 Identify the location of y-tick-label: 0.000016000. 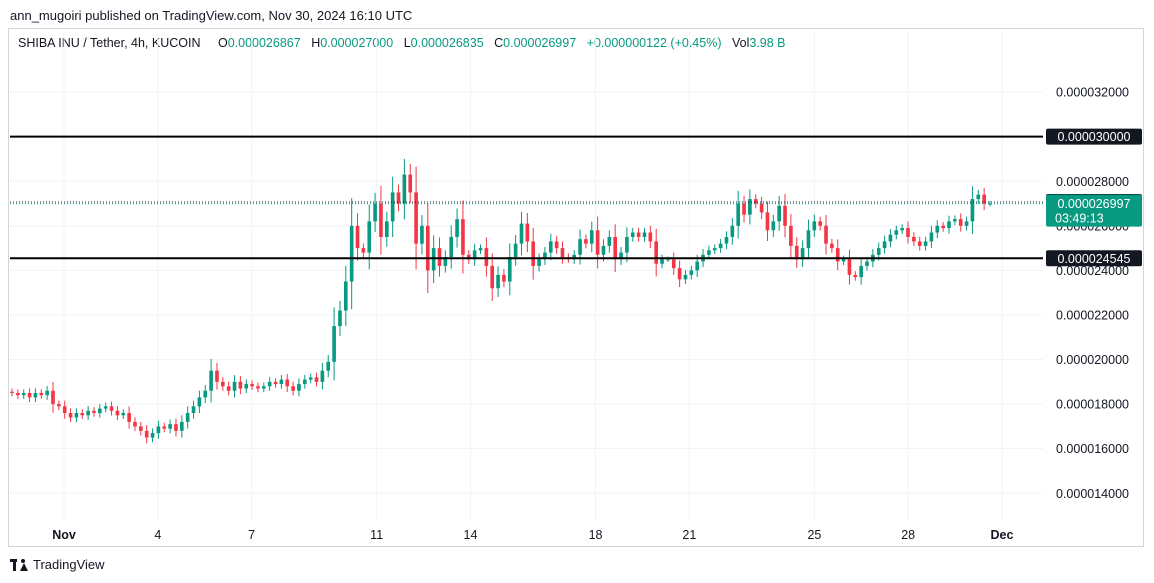
(1092, 449).